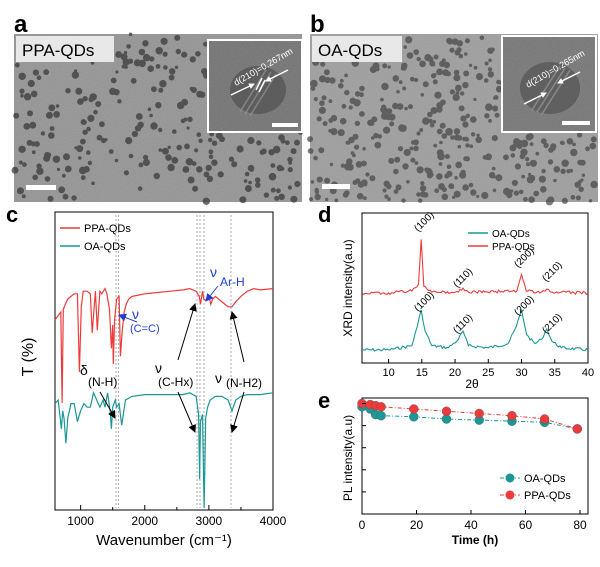  Describe the element at coordinates (164, 345) in the screenshot. I see `ftir-line-ppa` at that location.